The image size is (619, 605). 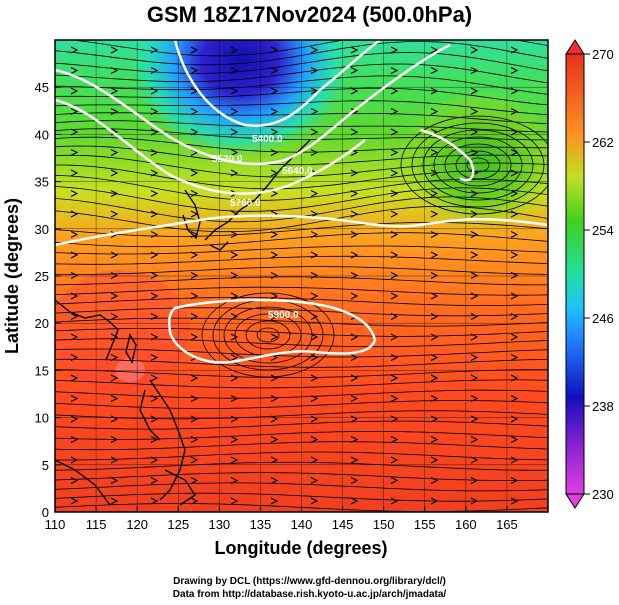 What do you see at coordinates (42, 87) in the screenshot?
I see `y-tick-label: 45` at bounding box center [42, 87].